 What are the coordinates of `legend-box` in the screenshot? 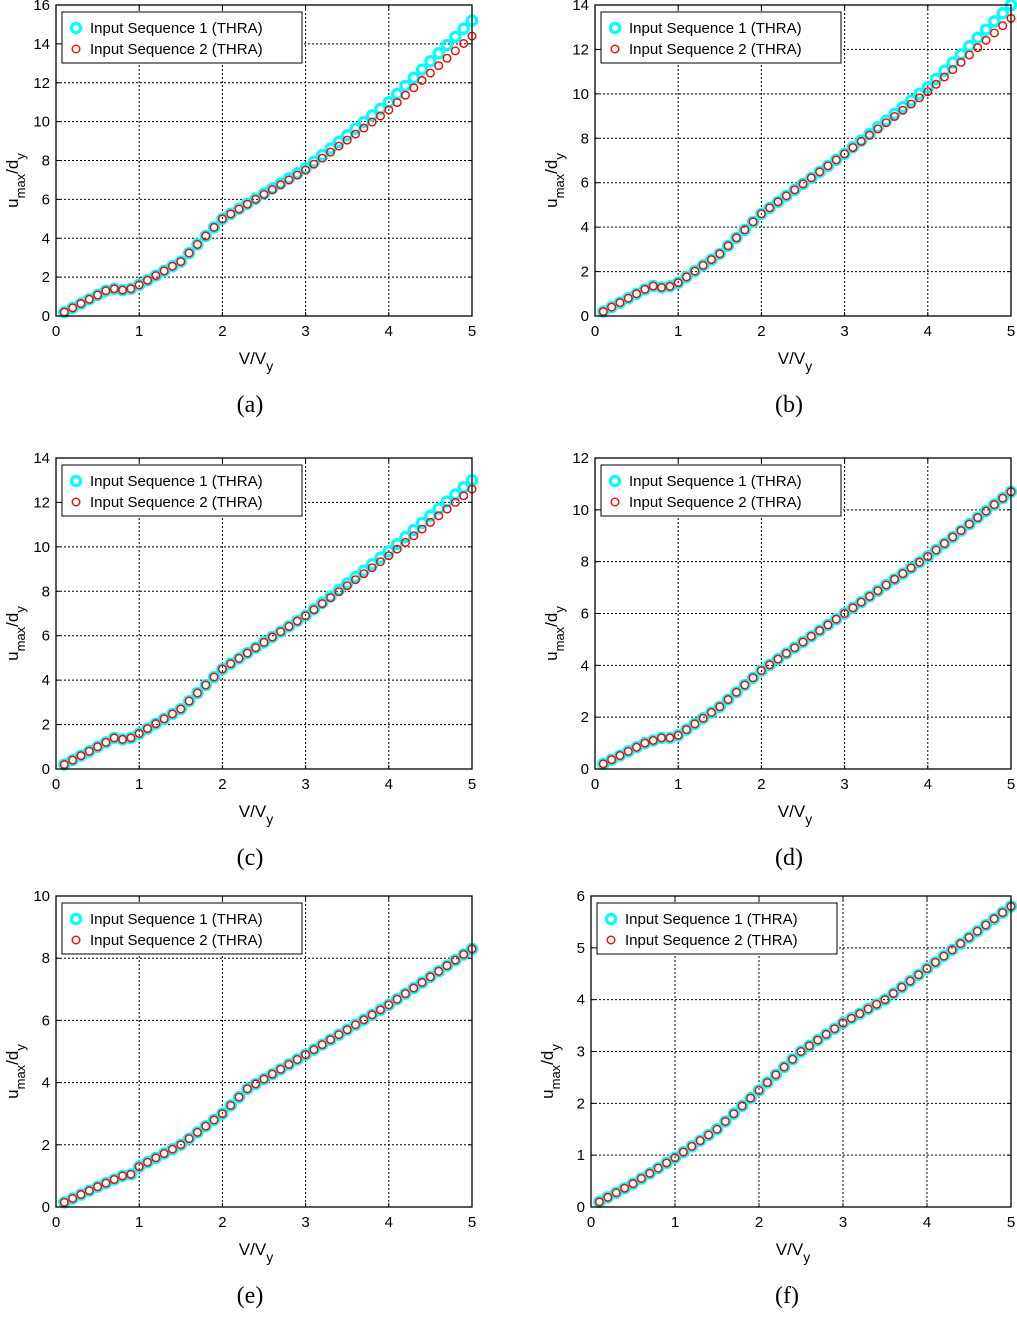 It's located at (182, 37).